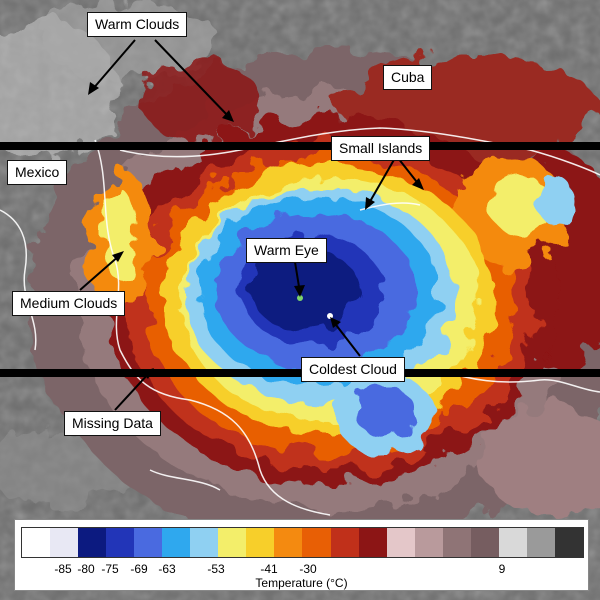 This screenshot has height=600, width=600. Describe the element at coordinates (381, 148) in the screenshot. I see `label-small-islands: Small Islands` at that location.